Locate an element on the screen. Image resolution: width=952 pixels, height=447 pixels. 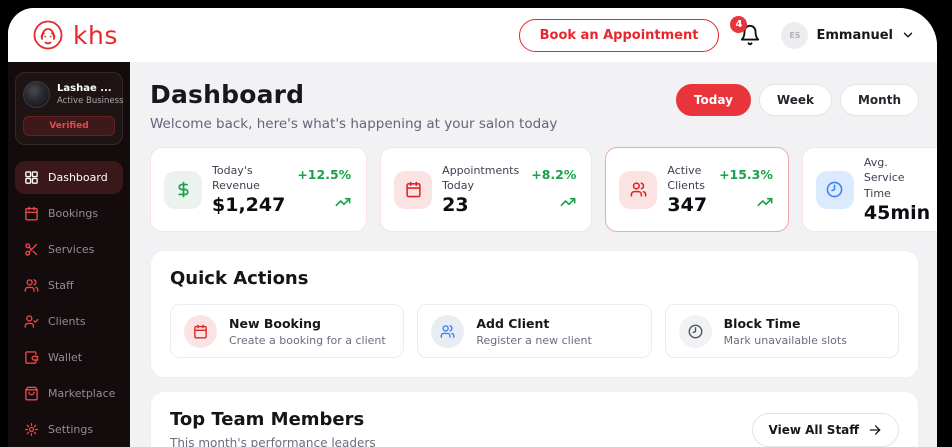
stat-change: +15.3% is located at coordinates (746, 174).